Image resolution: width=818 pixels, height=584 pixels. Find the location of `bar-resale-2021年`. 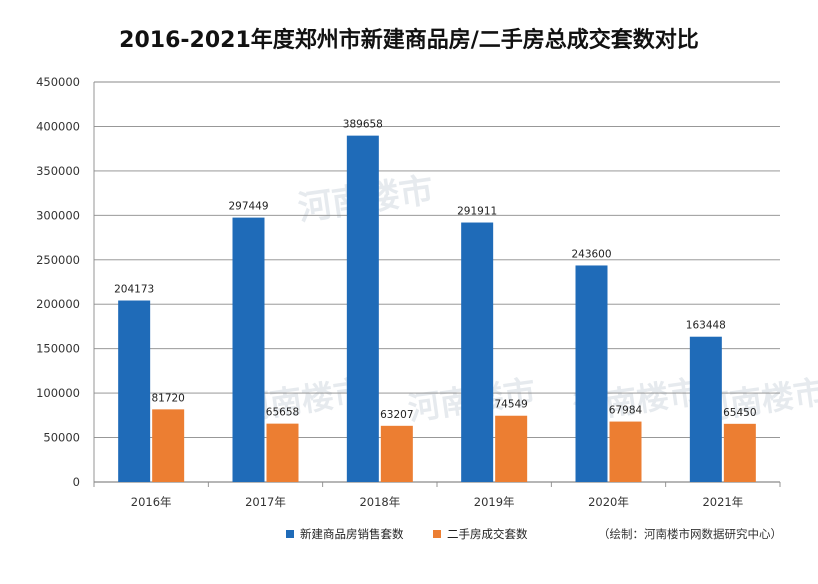

bar-resale-2021年 is located at coordinates (739, 452).